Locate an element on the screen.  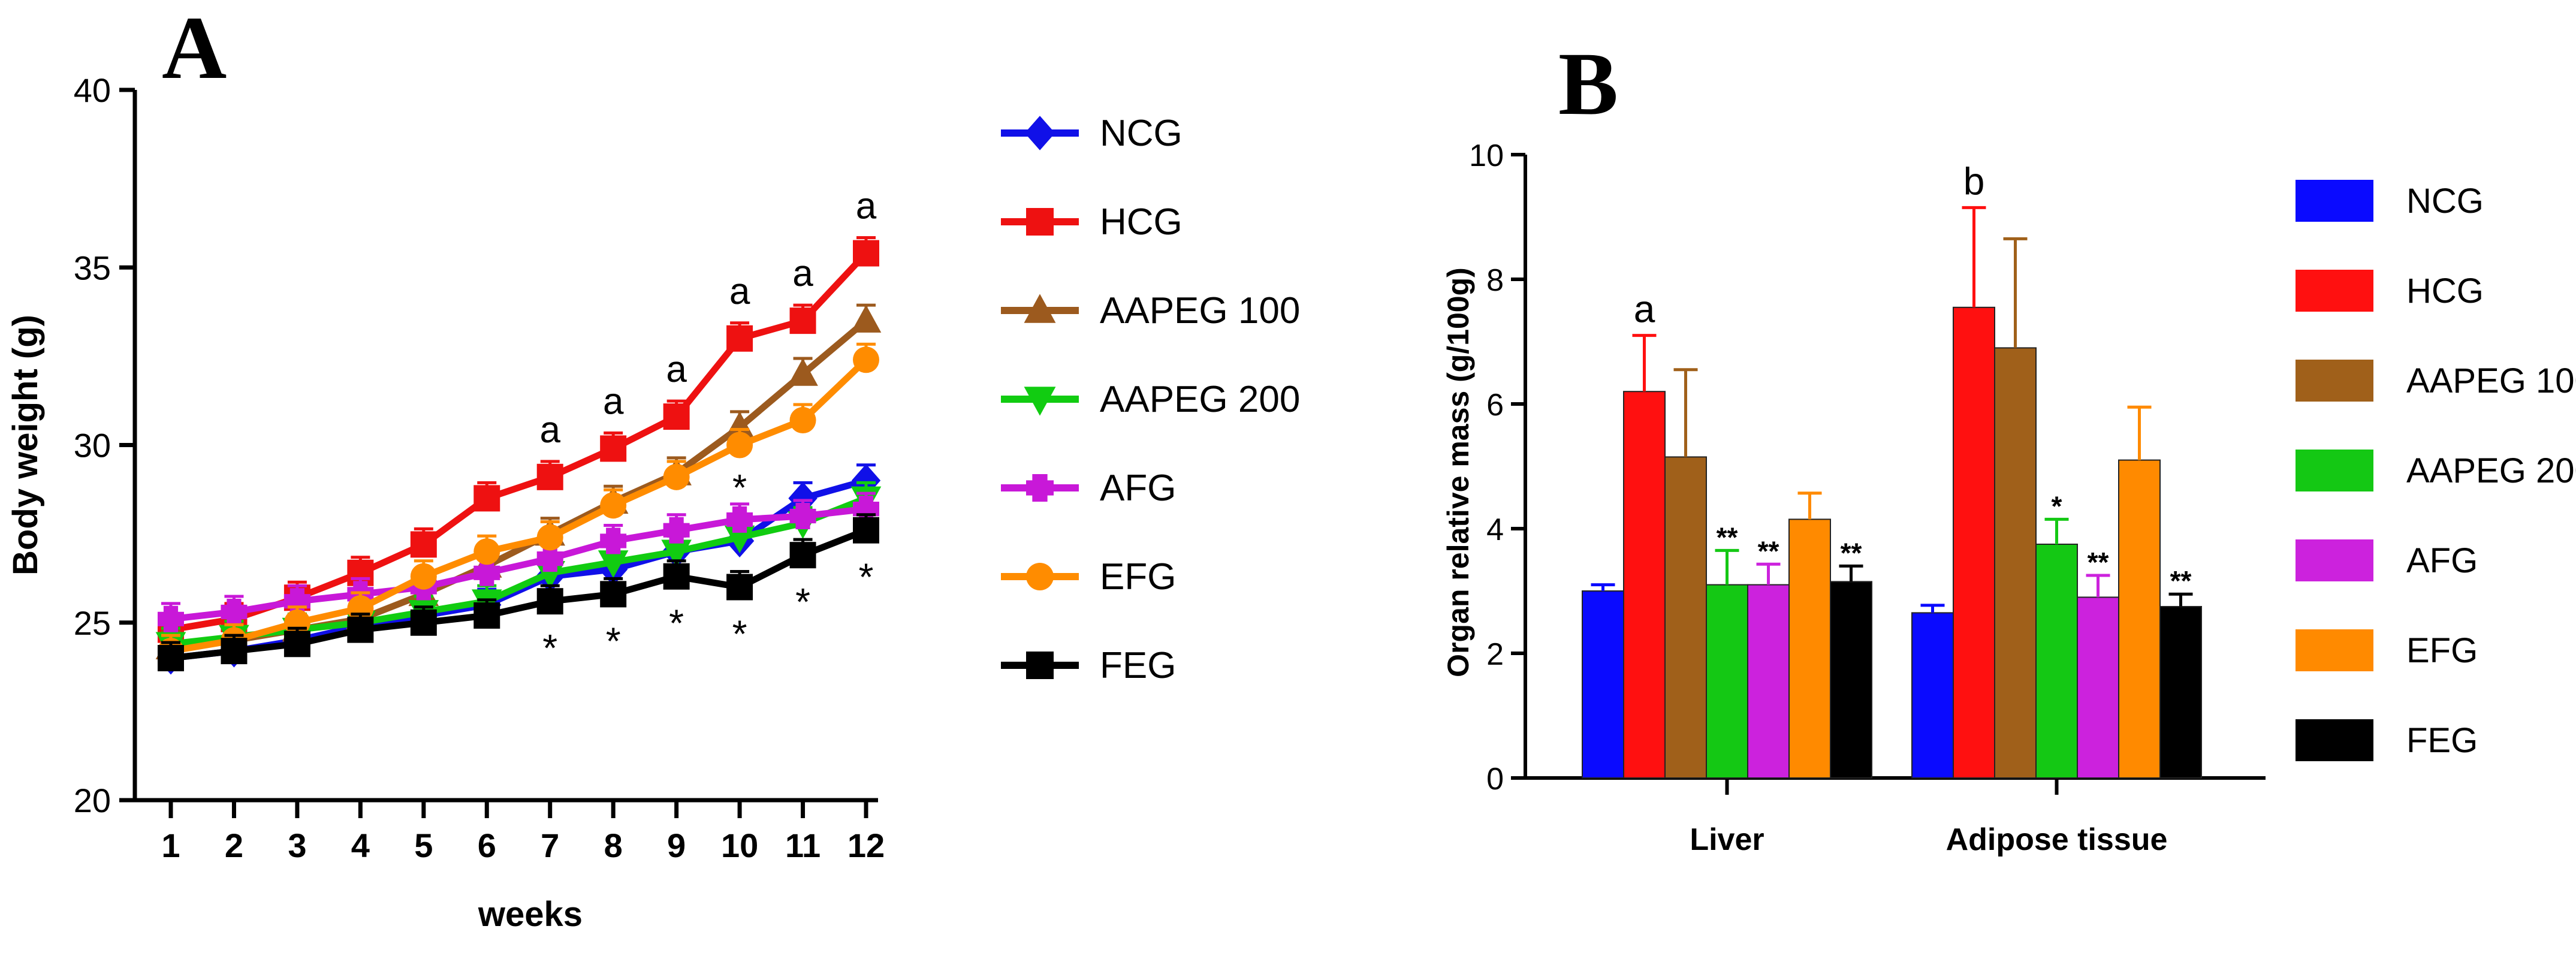
series-feg is located at coordinates (518, 592).